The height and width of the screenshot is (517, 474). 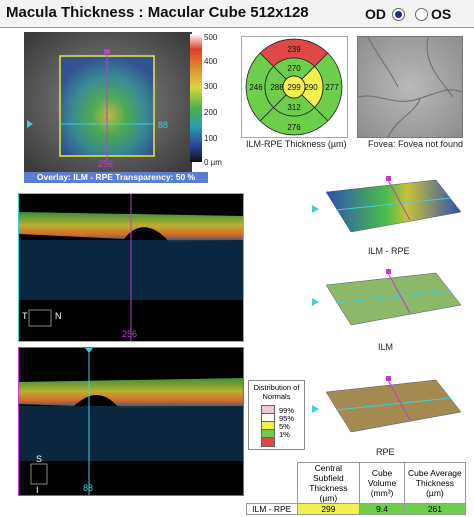 I want to click on fundus-side-label: 88, so click(x=163, y=125).